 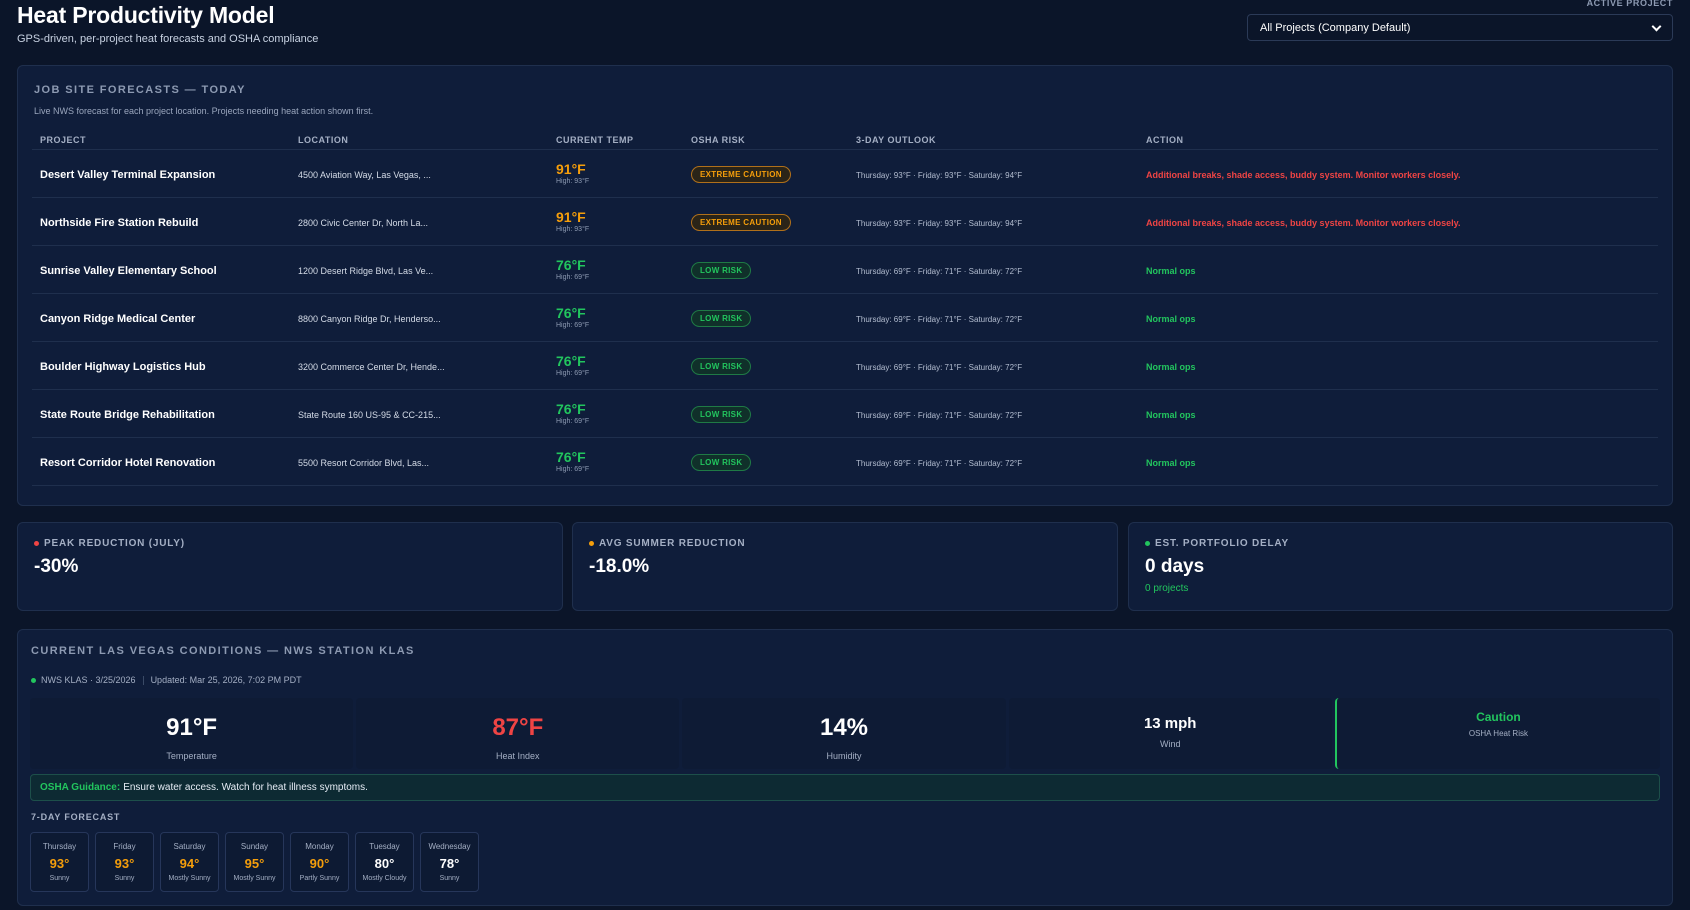 I want to click on forecast-day: Tuesday 80° Mostly Cloudy, so click(x=384, y=862).